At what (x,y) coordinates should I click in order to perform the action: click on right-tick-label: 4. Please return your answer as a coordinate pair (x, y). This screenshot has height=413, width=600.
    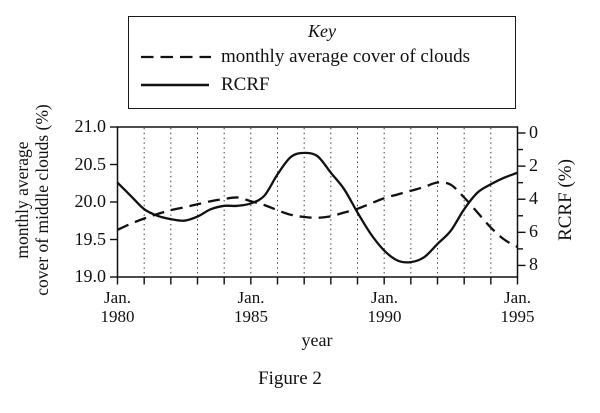
    Looking at the image, I should click on (533, 198).